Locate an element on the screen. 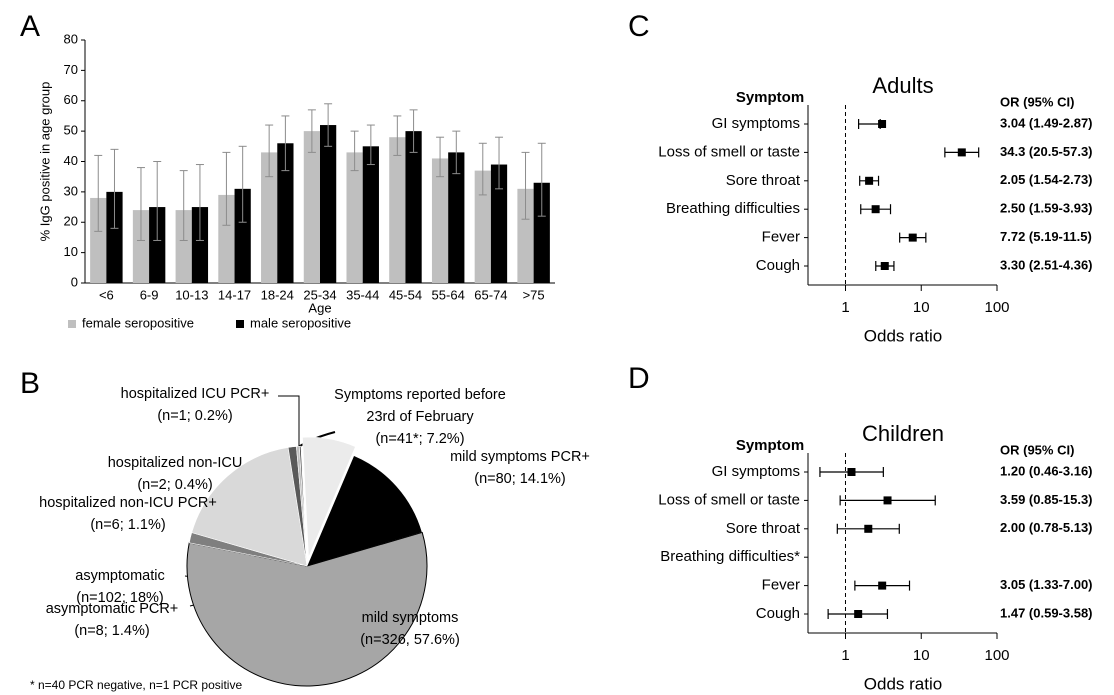  x-axis-label: Odds ratio is located at coordinates (903, 335).